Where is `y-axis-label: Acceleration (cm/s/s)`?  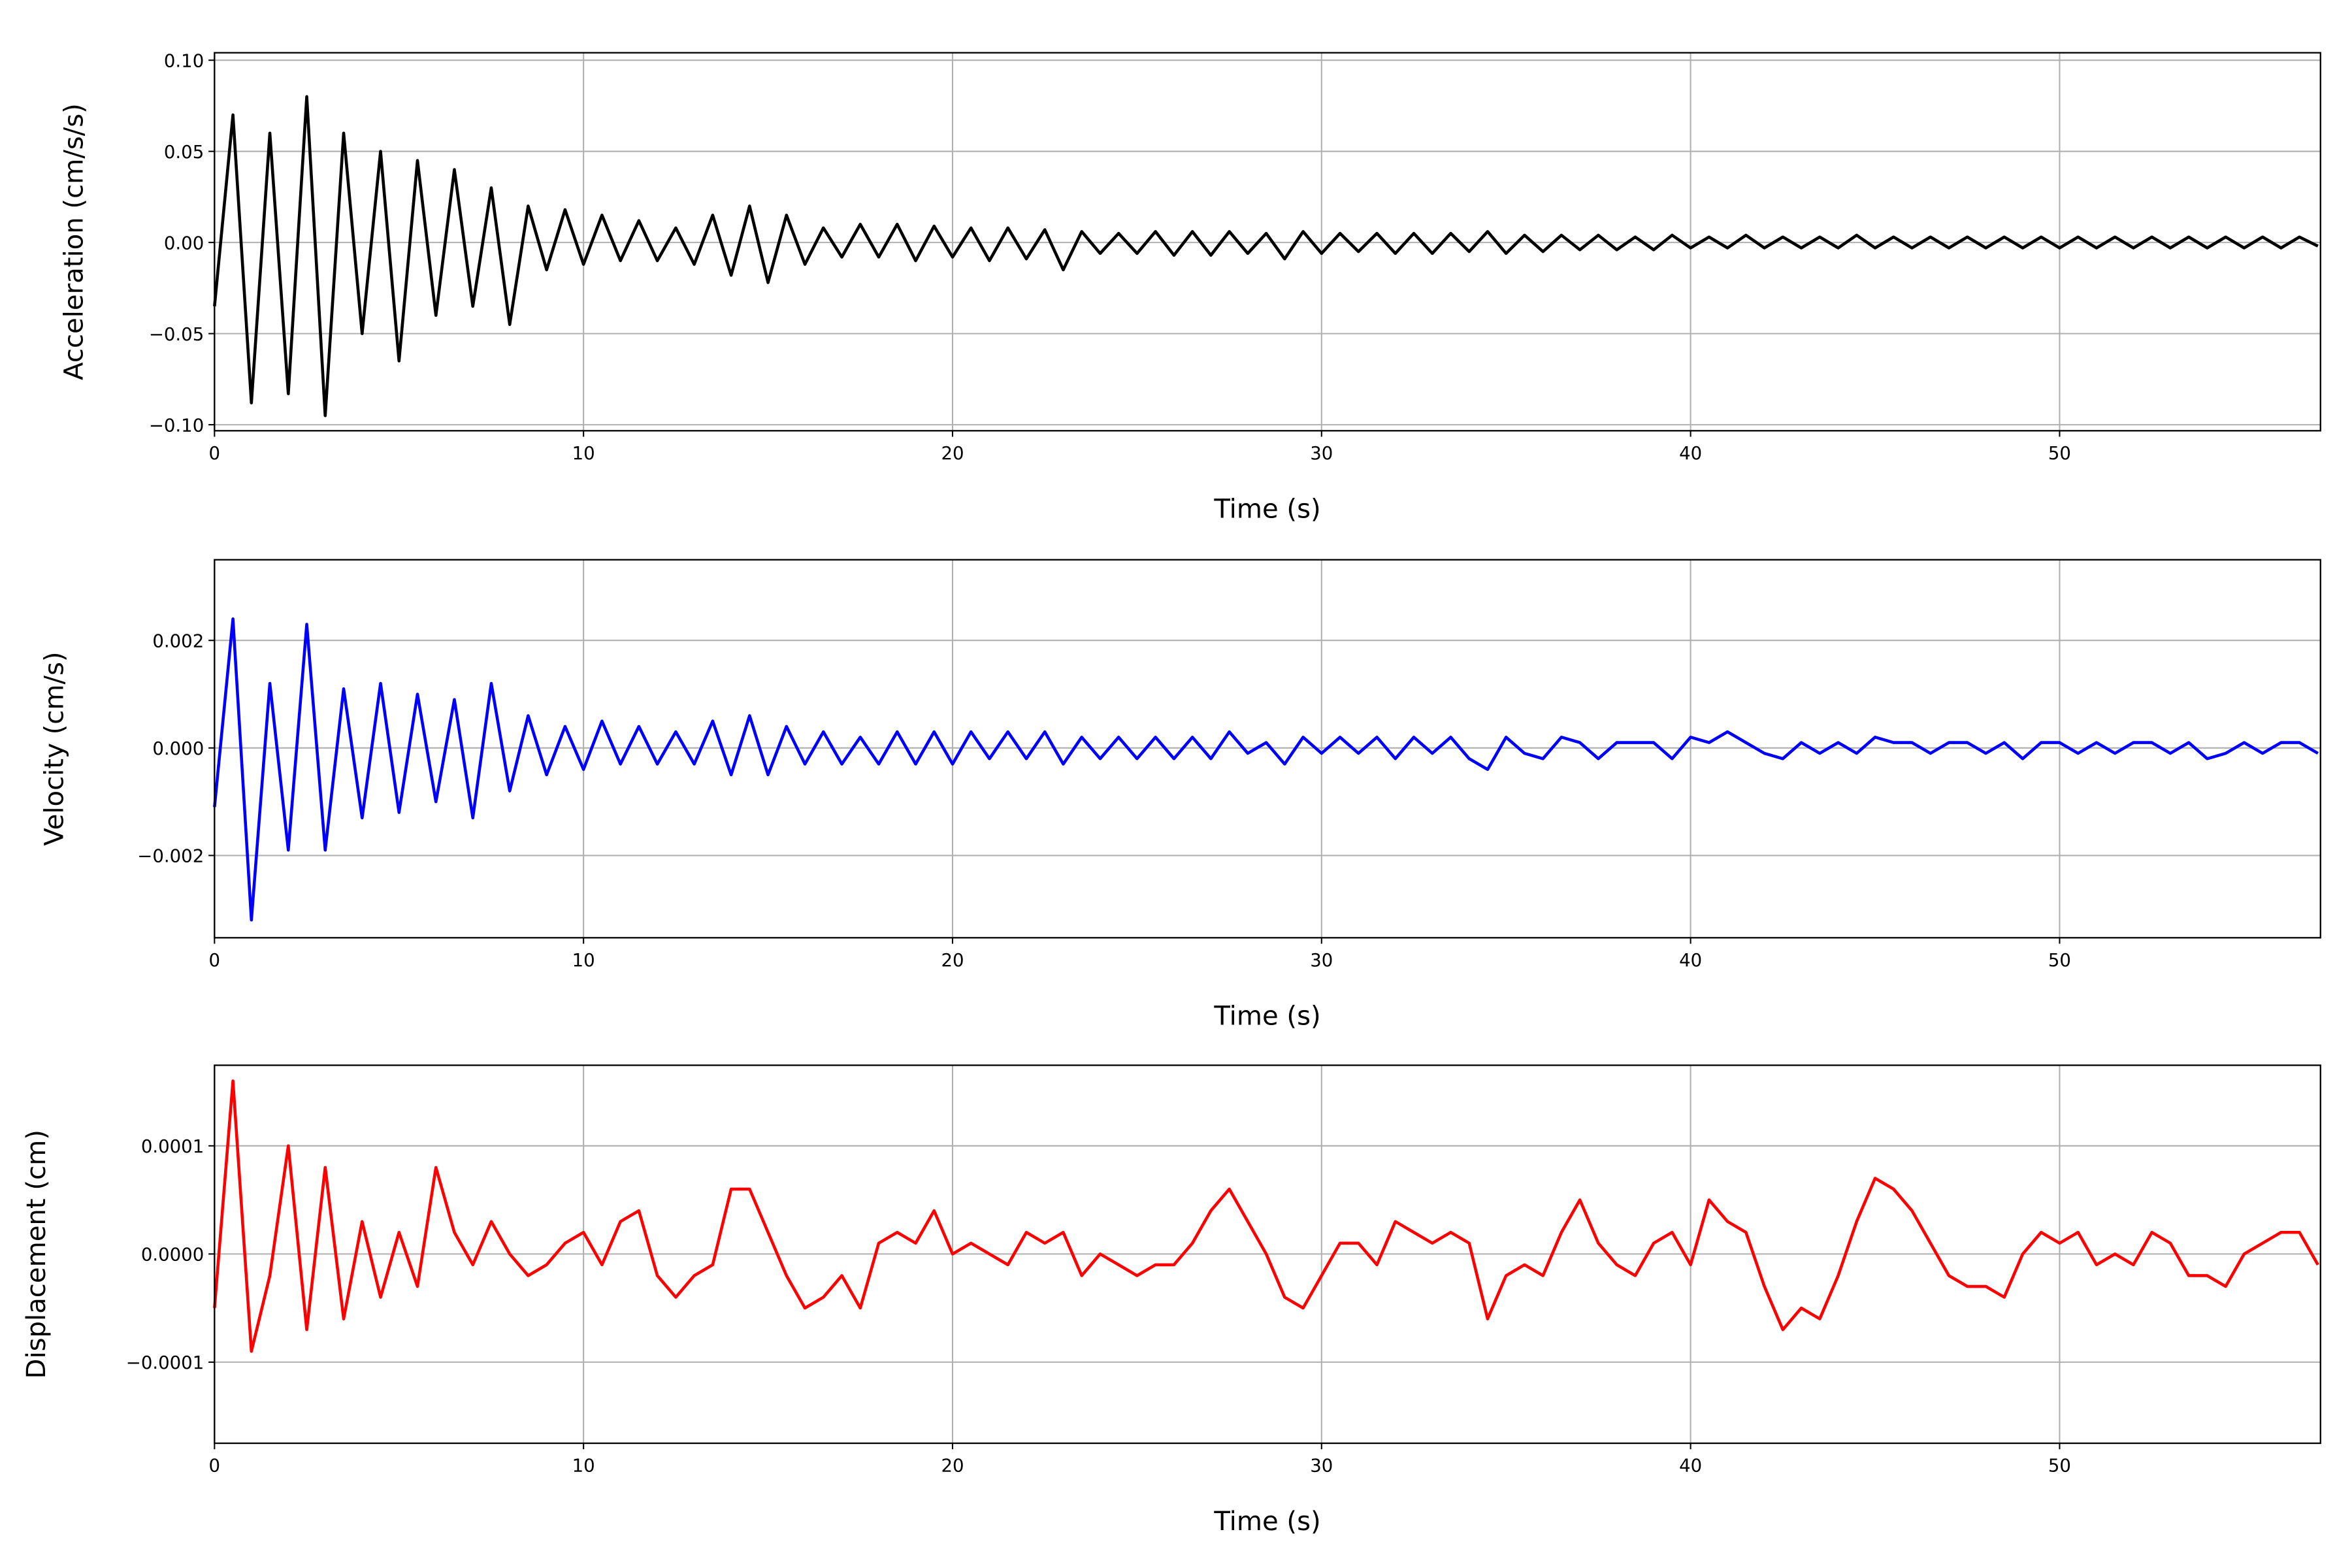
y-axis-label: Acceleration (cm/s/s) is located at coordinates (74, 241).